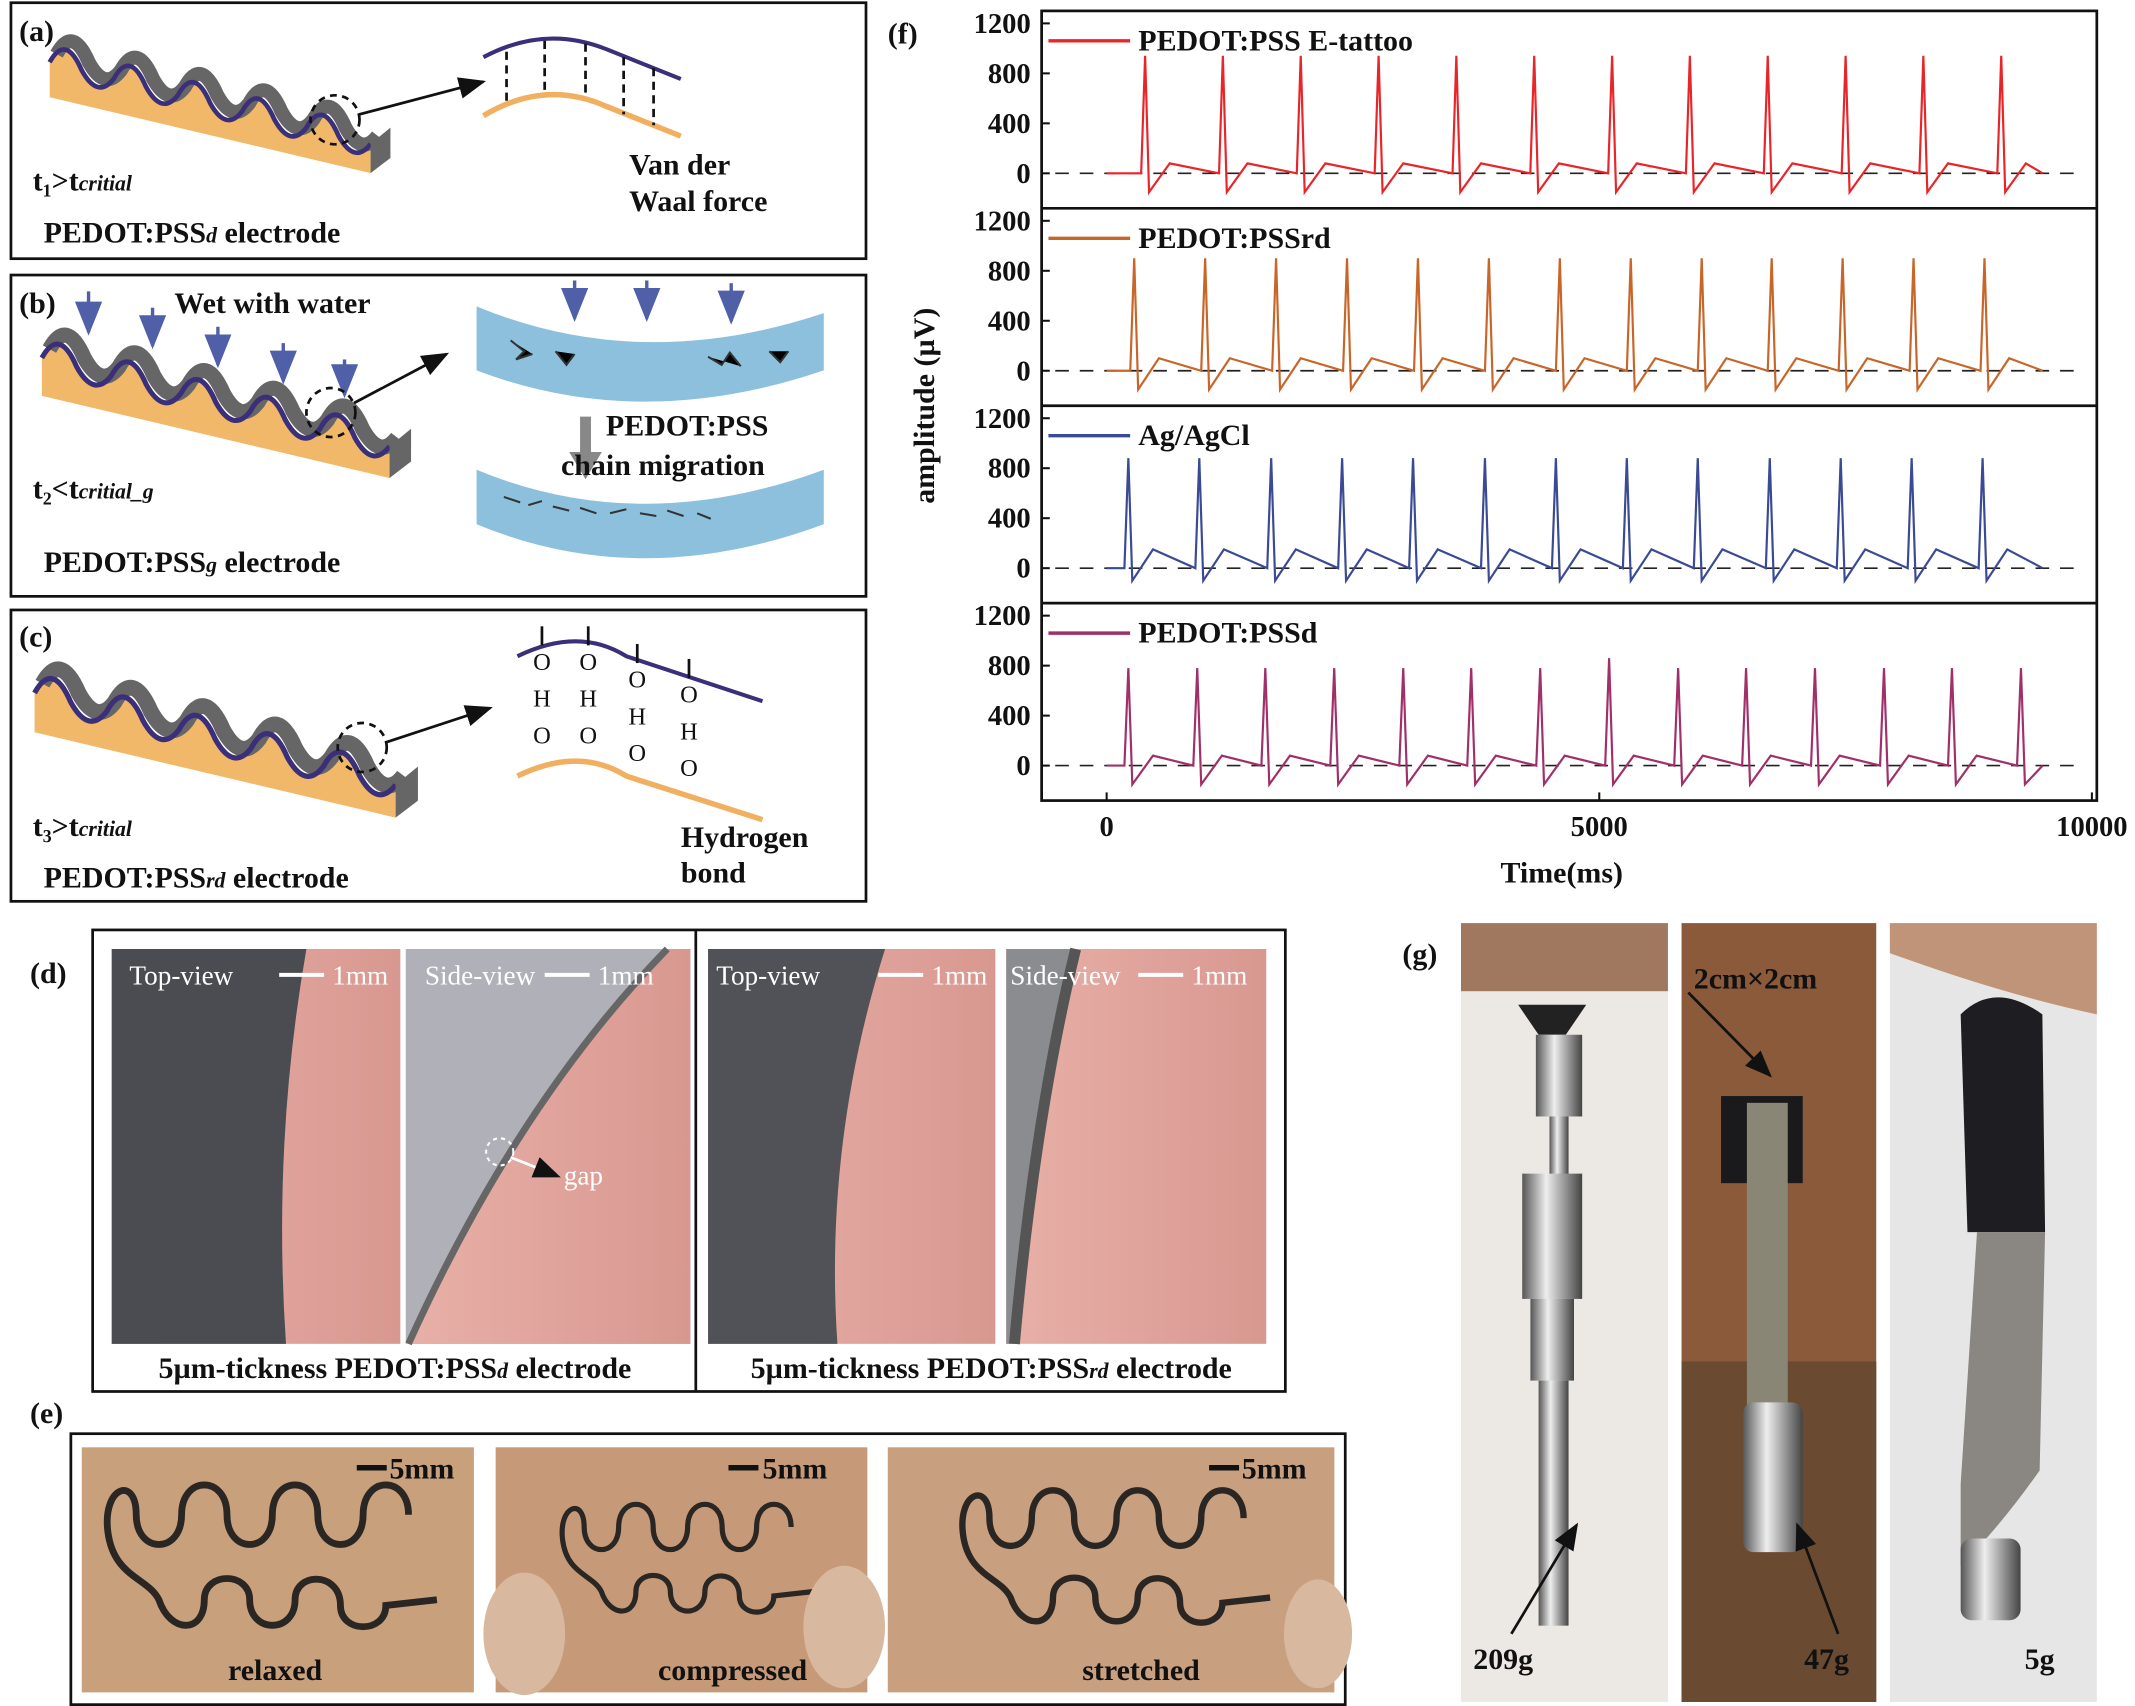  What do you see at coordinates (46, 1413) in the screenshot?
I see `label: (e)` at bounding box center [46, 1413].